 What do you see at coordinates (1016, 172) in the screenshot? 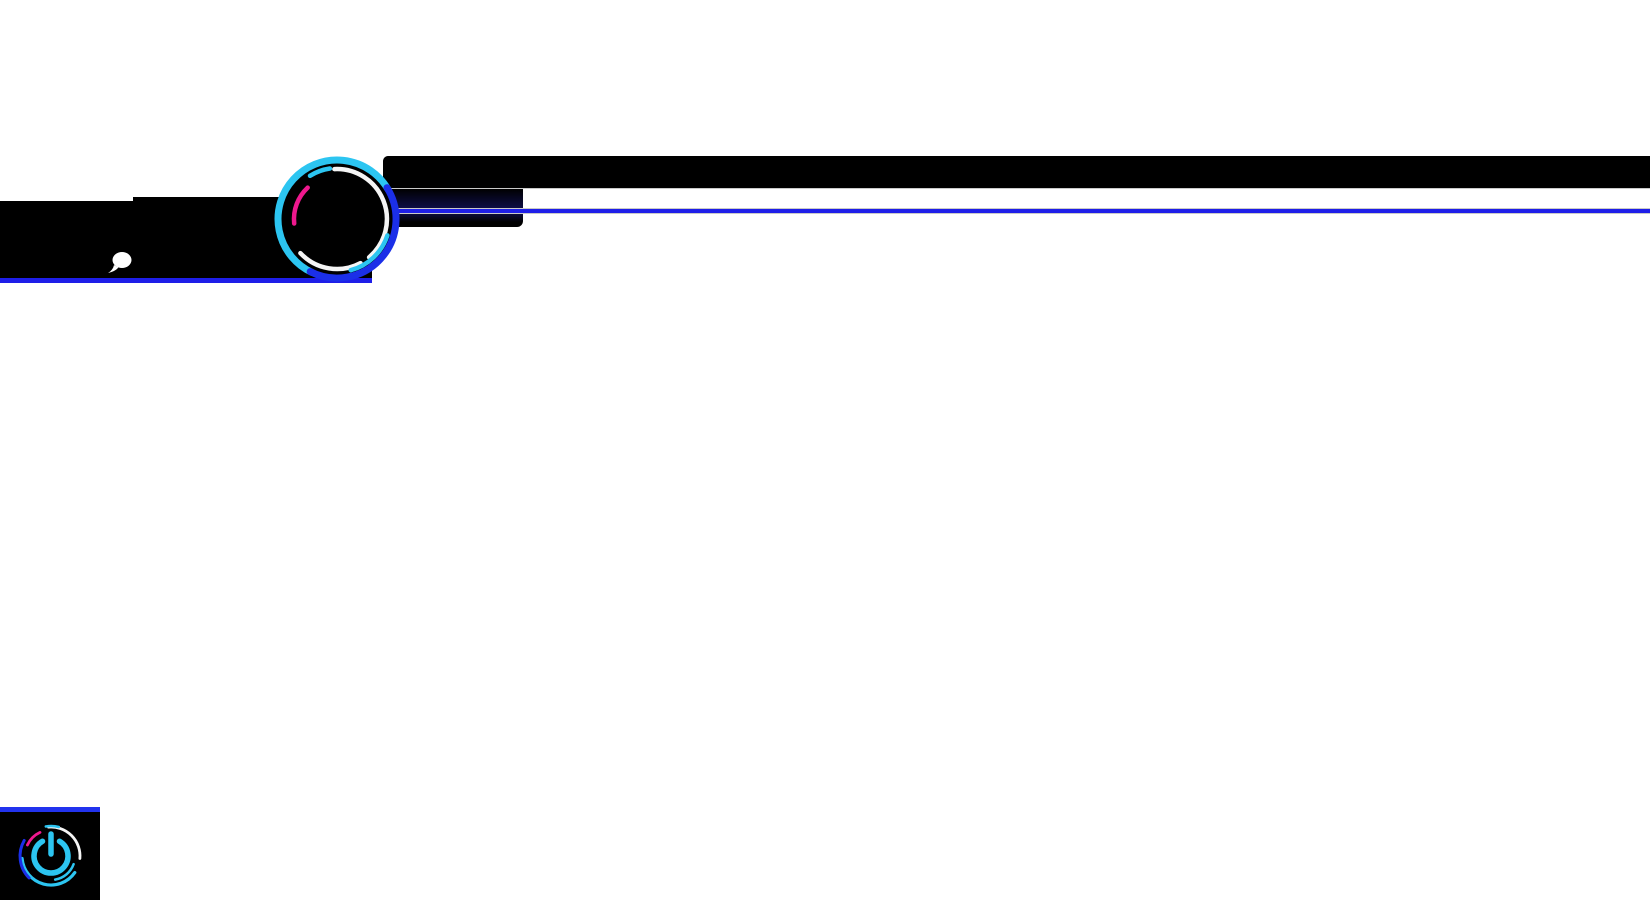
I see `top-bar` at bounding box center [1016, 172].